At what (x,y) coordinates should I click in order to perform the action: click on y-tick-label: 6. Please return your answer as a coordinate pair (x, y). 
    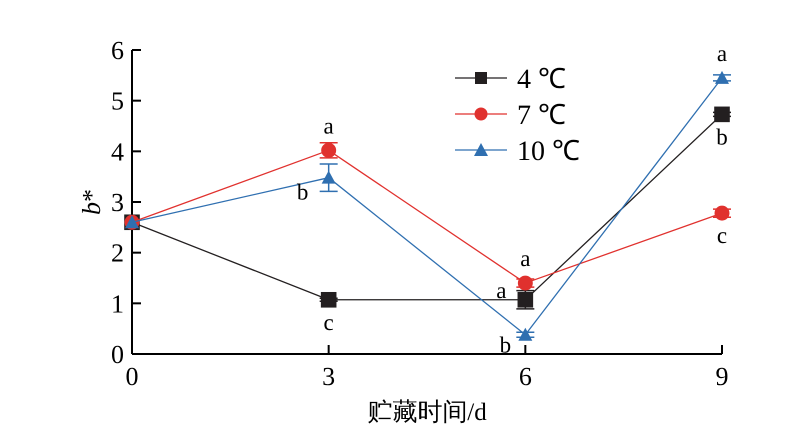
    Looking at the image, I should click on (117, 50).